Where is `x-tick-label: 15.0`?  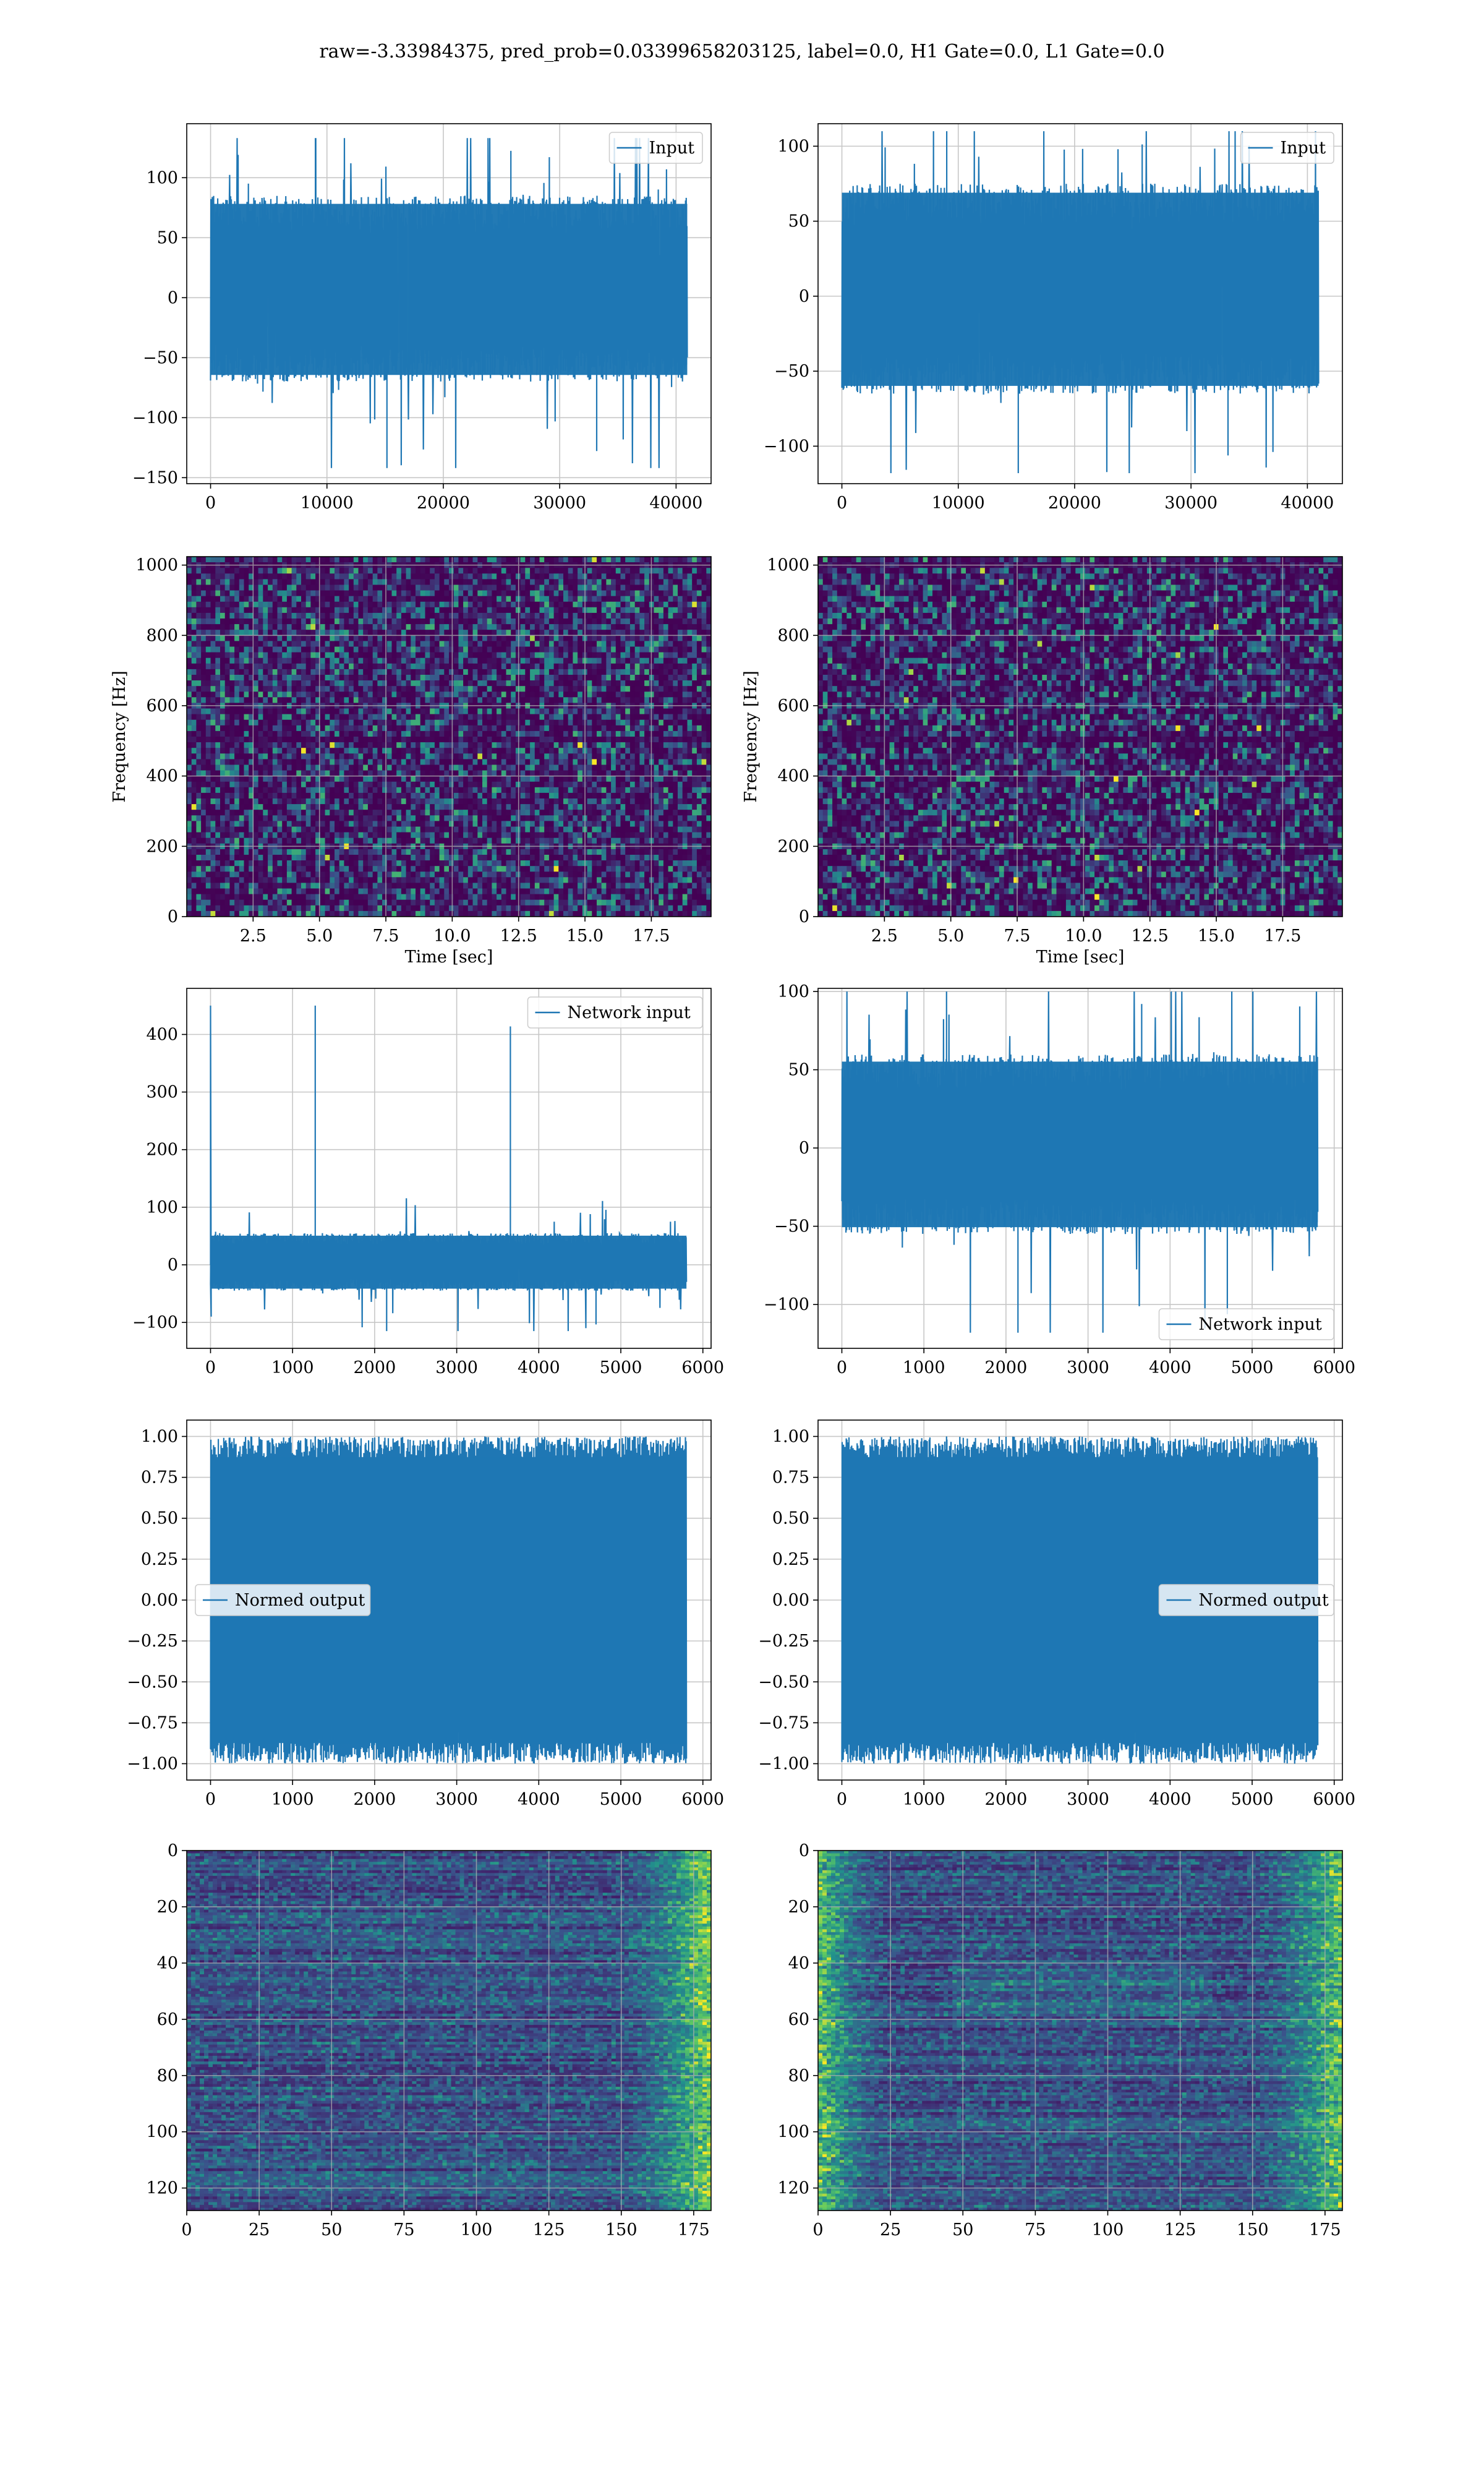 x-tick-label: 15.0 is located at coordinates (1216, 936).